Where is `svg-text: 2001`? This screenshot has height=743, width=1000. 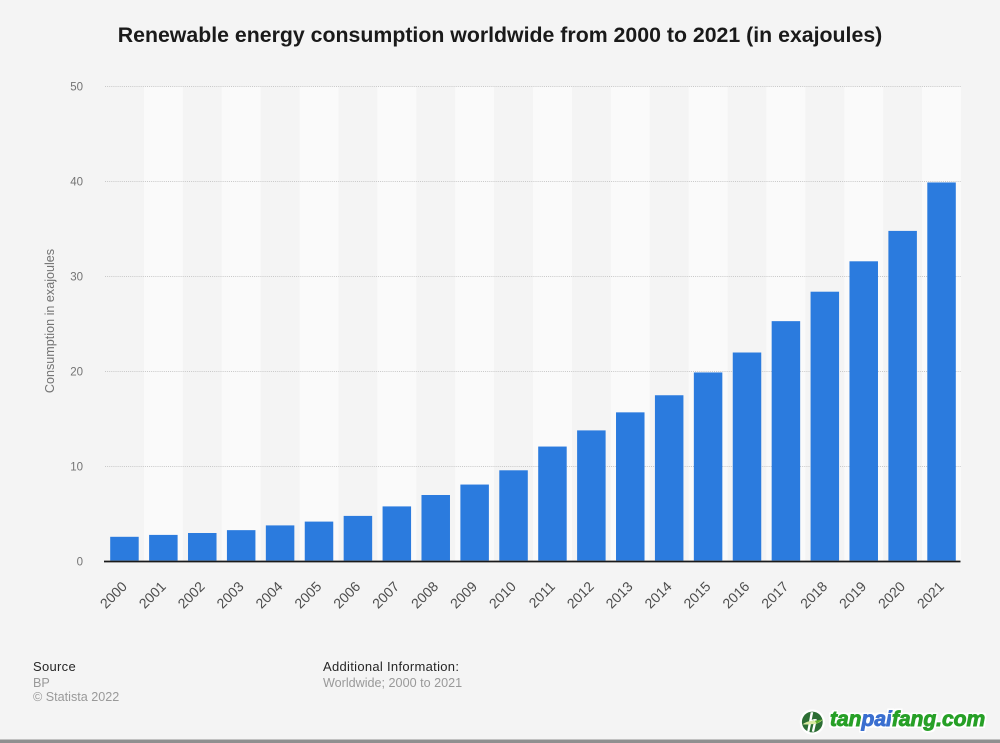
svg-text: 2001 is located at coordinates (152, 594).